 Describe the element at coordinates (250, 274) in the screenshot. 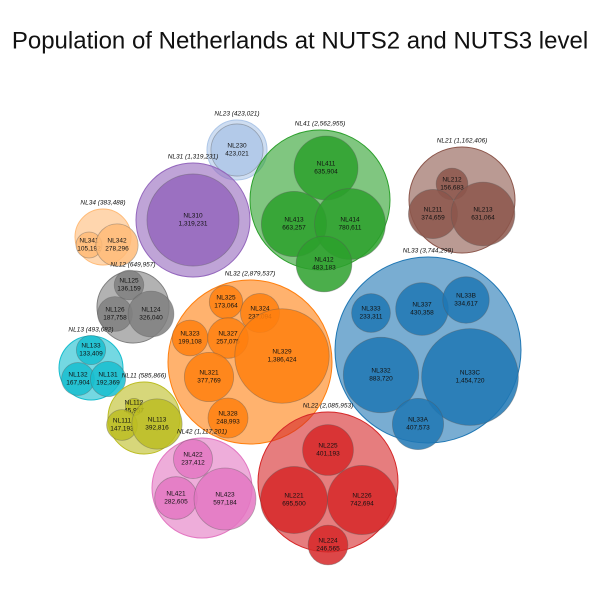

I see `group-label: NL32 (2,879,537)` at that location.